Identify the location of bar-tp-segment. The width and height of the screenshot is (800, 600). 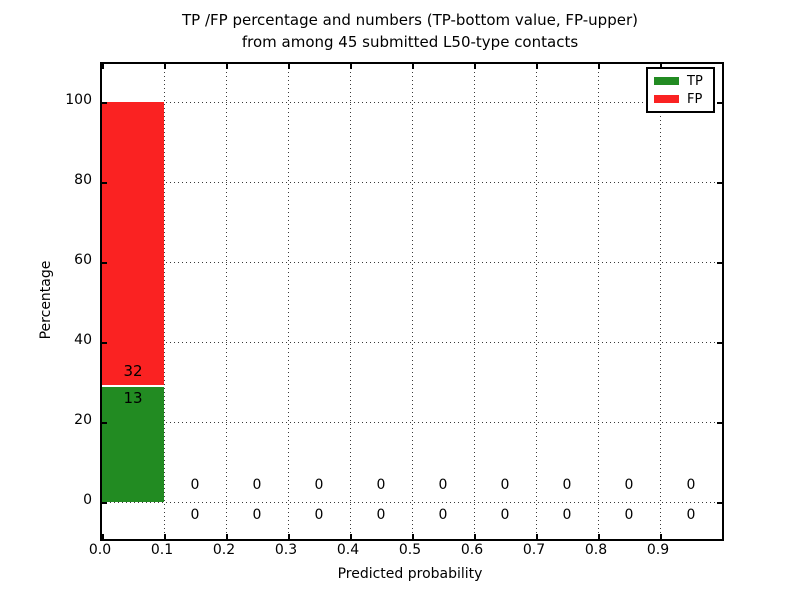
(133, 444).